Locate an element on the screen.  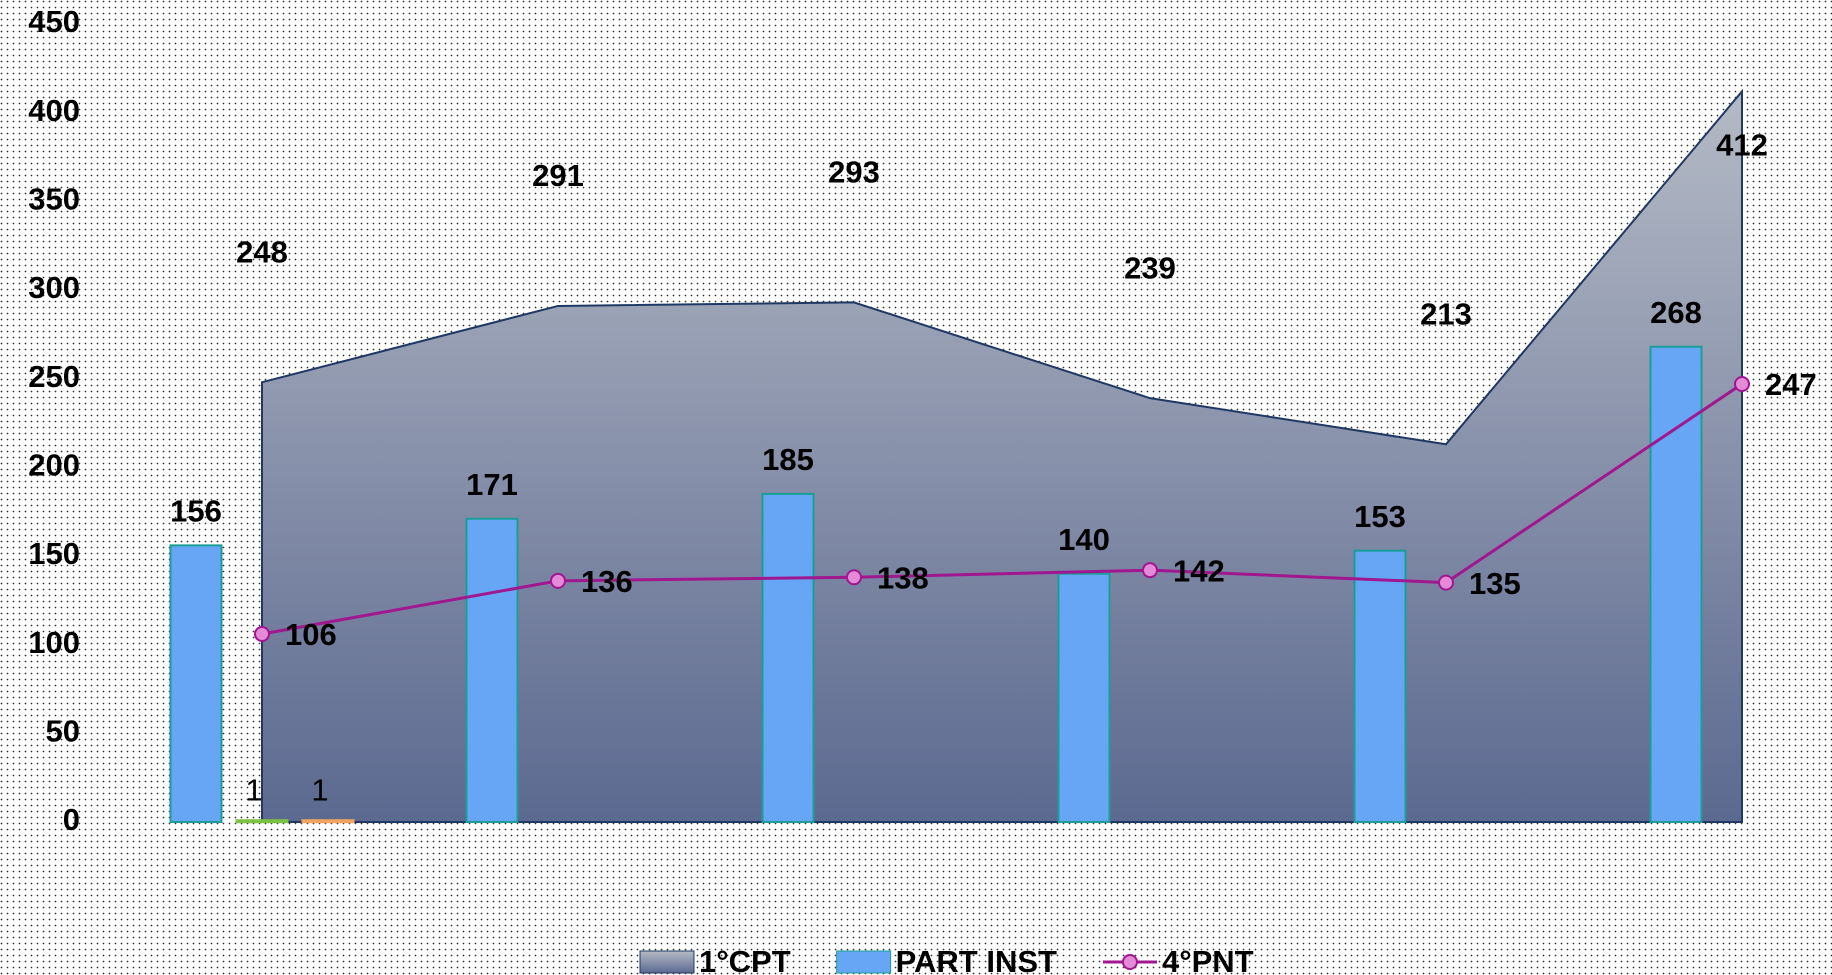
y-tick-label: 200 is located at coordinates (54, 465).